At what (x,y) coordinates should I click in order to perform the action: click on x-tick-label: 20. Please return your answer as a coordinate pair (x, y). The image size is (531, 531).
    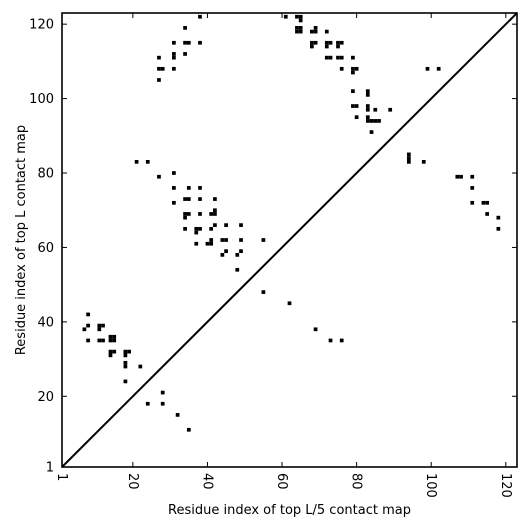
    Looking at the image, I should click on (132, 481).